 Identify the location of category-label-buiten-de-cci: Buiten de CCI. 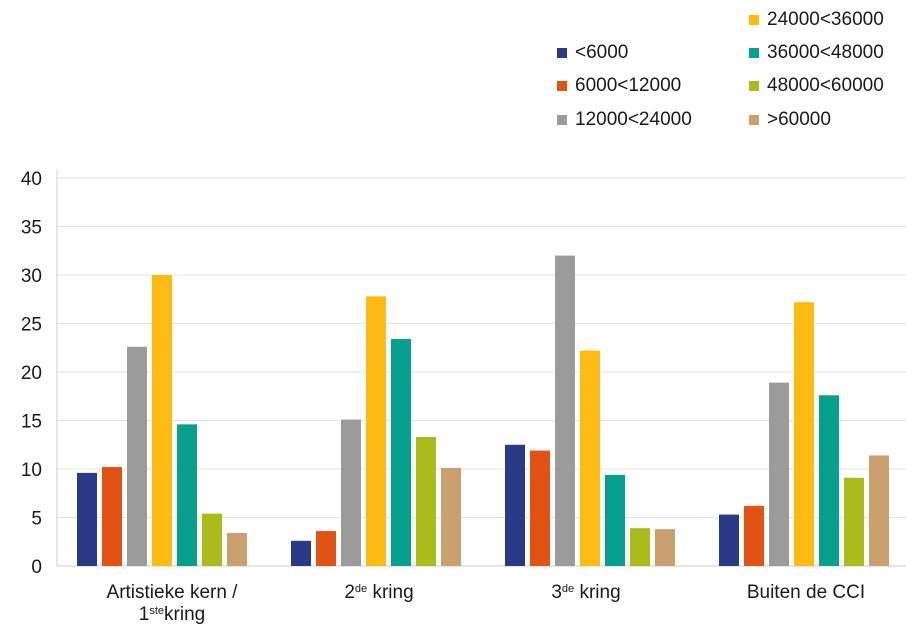
(806, 592).